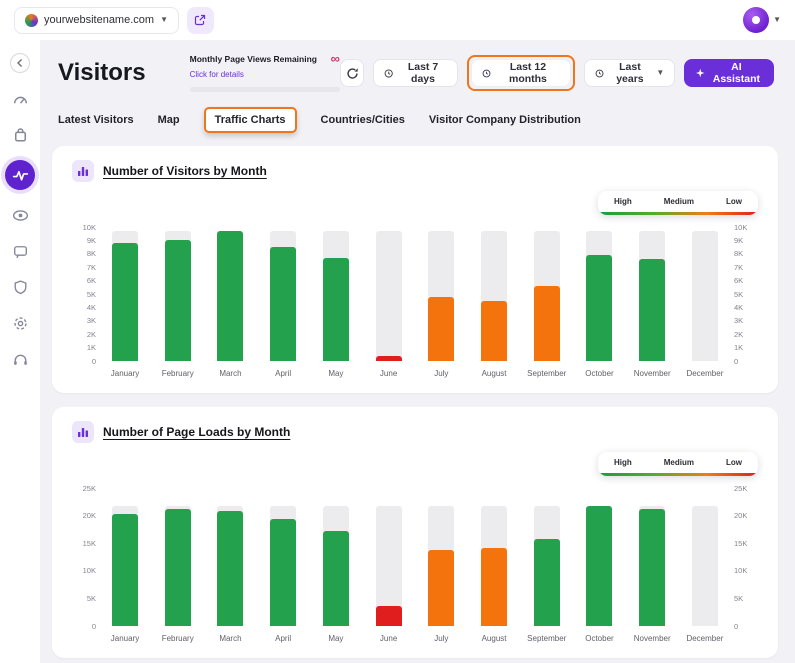 This screenshot has width=795, height=663. Describe the element at coordinates (20, 215) in the screenshot. I see `sidebar-item-behavior` at that location.